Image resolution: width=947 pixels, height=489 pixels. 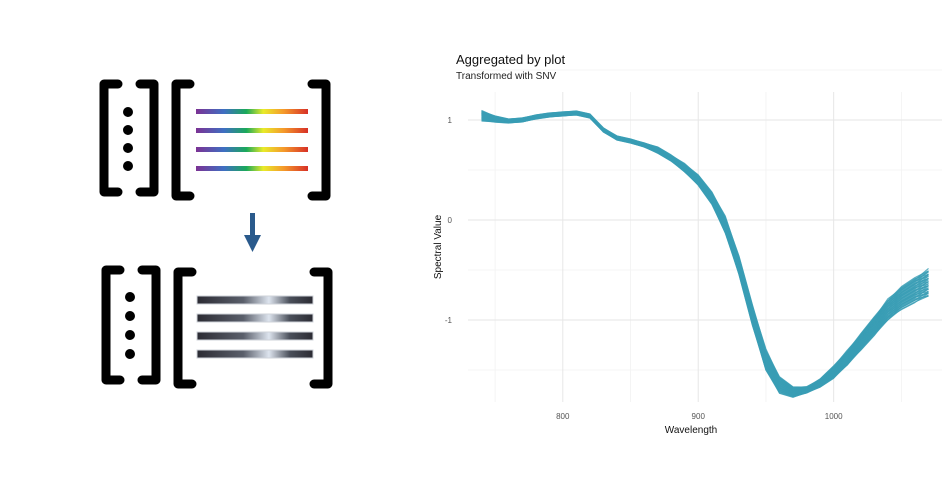 I want to click on top-spectra-matrix-bracket, so click(x=251, y=140).